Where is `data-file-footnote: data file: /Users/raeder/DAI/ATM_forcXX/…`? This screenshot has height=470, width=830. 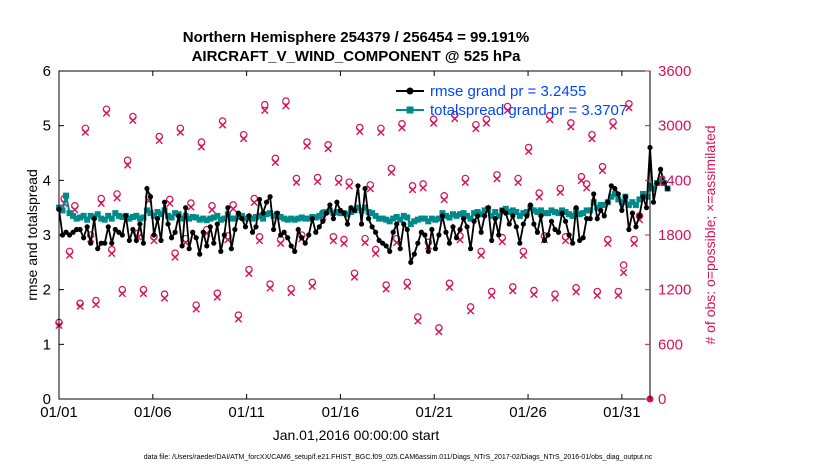
data-file-footnote: data file: /Users/raeder/DAI/ATM_forcXX/… is located at coordinates (398, 457).